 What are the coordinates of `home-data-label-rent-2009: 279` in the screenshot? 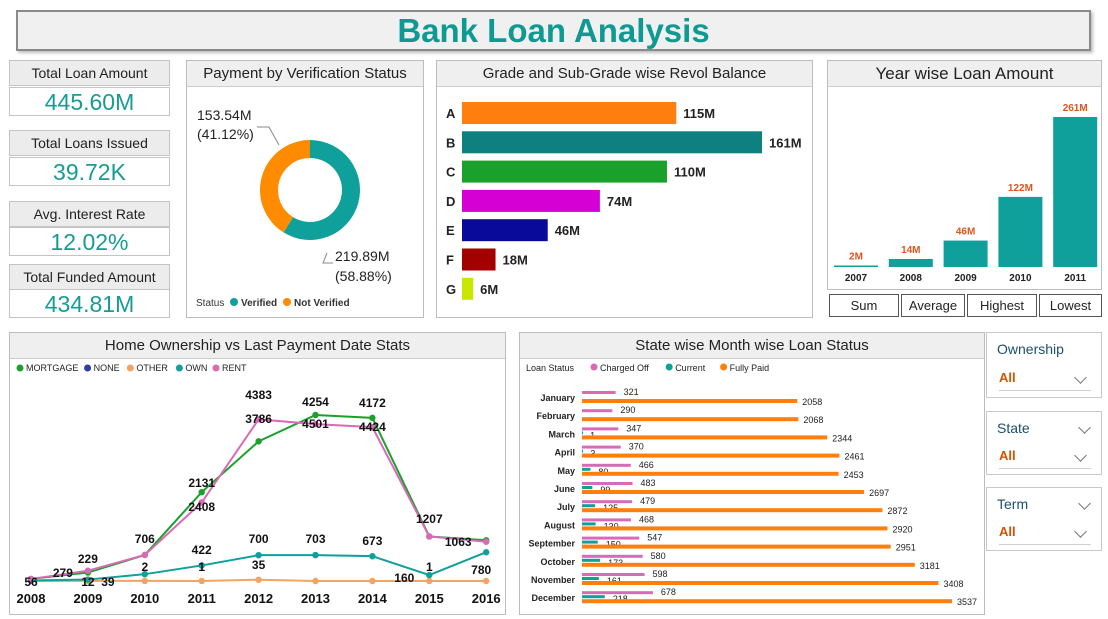 It's located at (63, 573).